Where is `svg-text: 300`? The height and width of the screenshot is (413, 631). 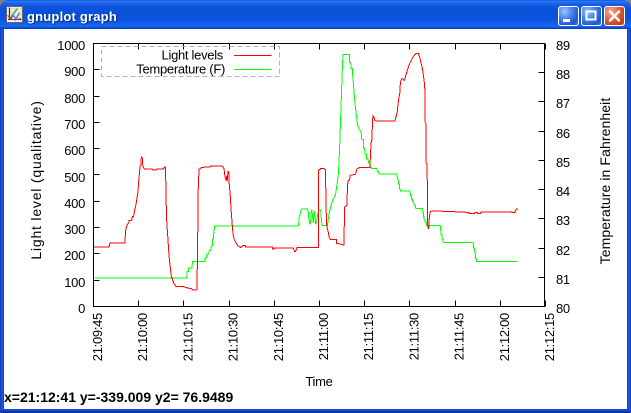
svg-text: 300 is located at coordinates (74, 229).